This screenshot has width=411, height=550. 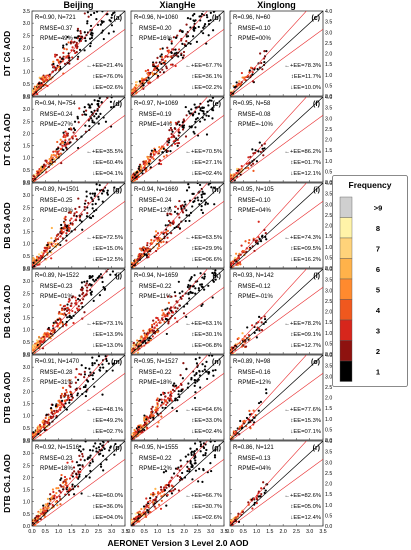 What do you see at coordinates (45, 532) in the screenshot?
I see `x-tick-label: 0.5` at bounding box center [45, 532].